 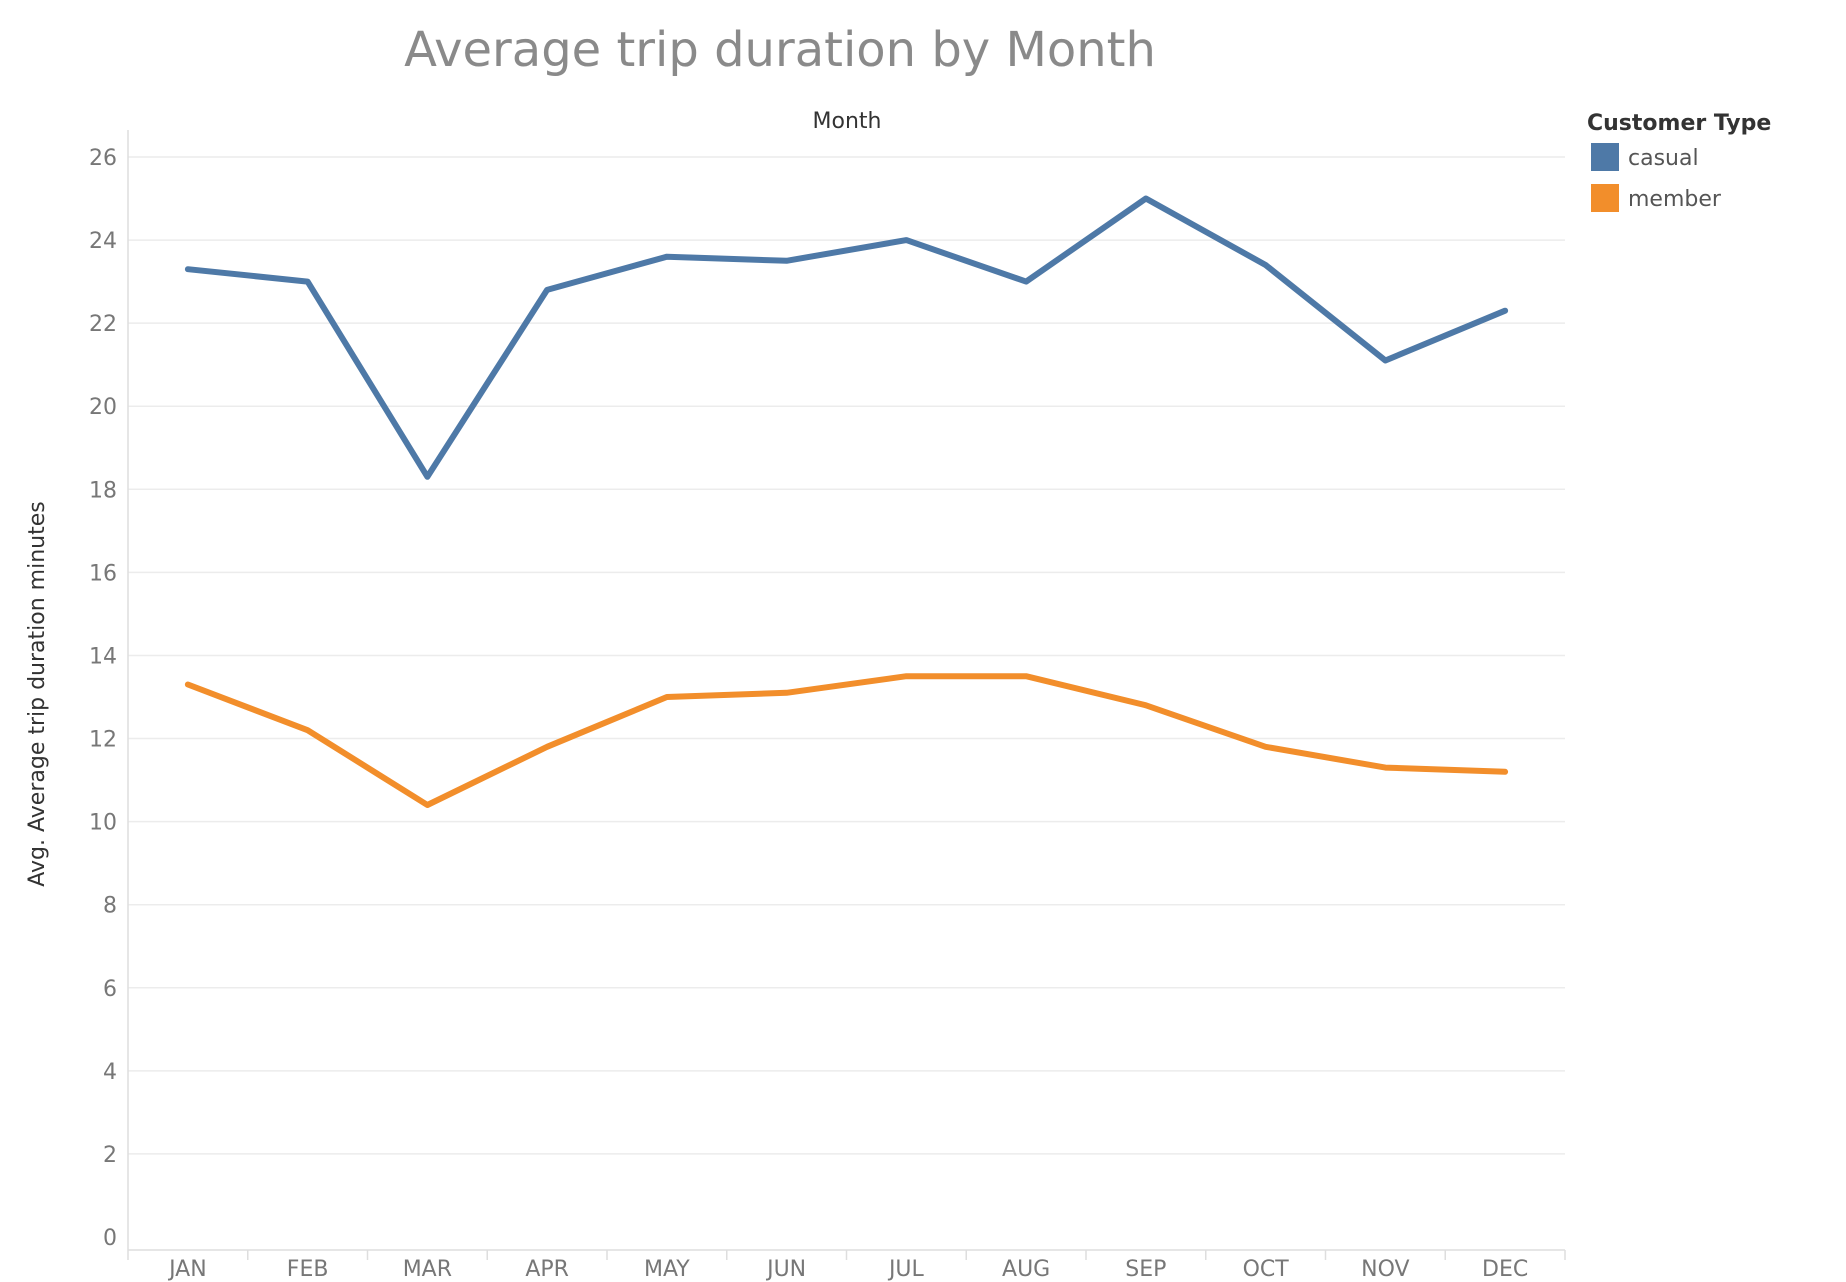 What do you see at coordinates (103, 158) in the screenshot?
I see `y-tick-label: 26` at bounding box center [103, 158].